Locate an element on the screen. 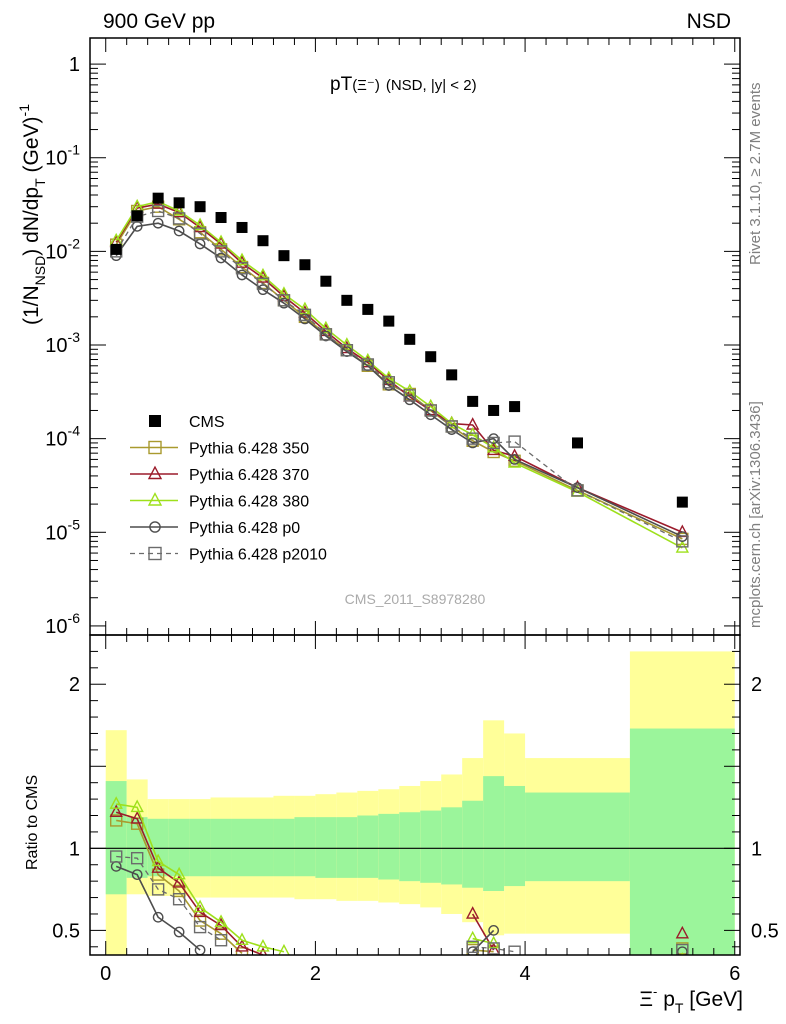  plot-title-cuts: (NSD, |y| < 2) is located at coordinates (431, 85).